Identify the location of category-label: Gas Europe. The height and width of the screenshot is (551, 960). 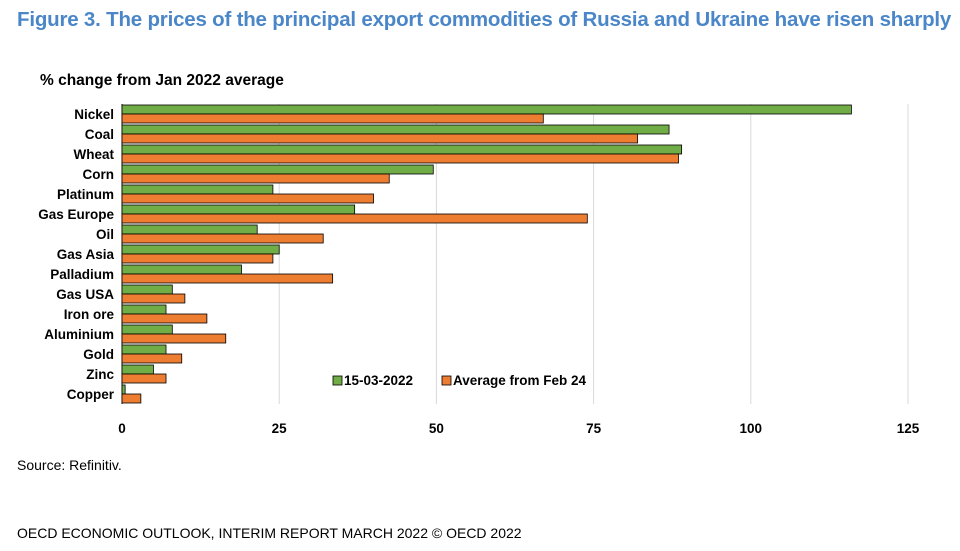
(76, 214).